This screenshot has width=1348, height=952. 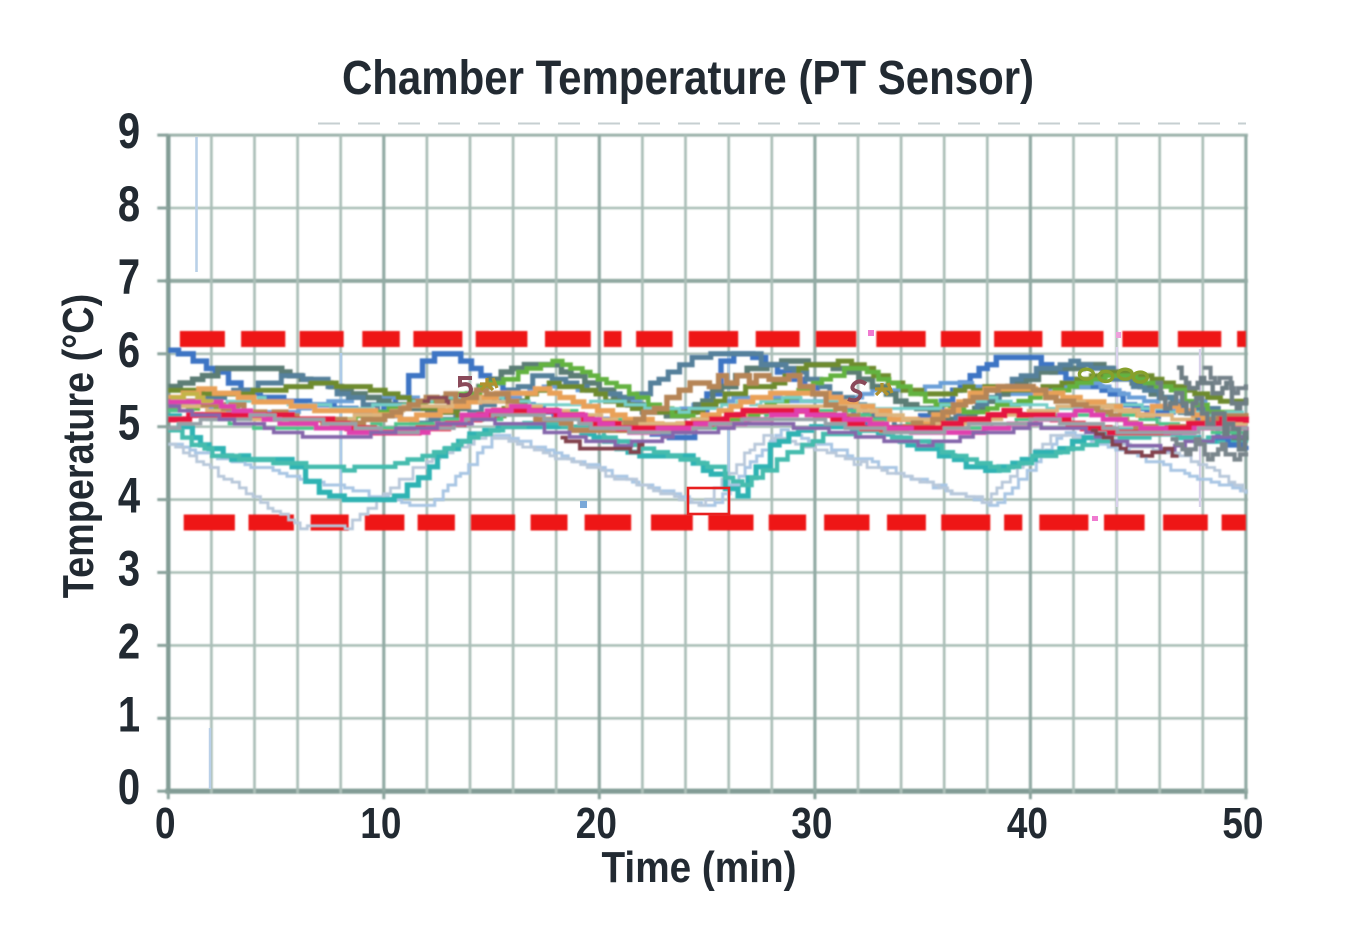 I want to click on svg-text: 3, so click(x=129, y=568).